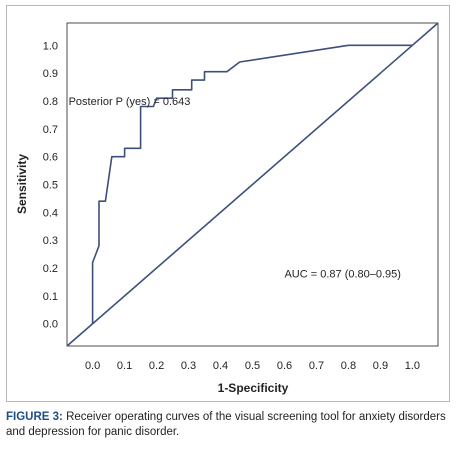 Image resolution: width=457 pixels, height=449 pixels. I want to click on posterior-probability-annotation: Posterior P (yes) = 0.643, so click(130, 102).